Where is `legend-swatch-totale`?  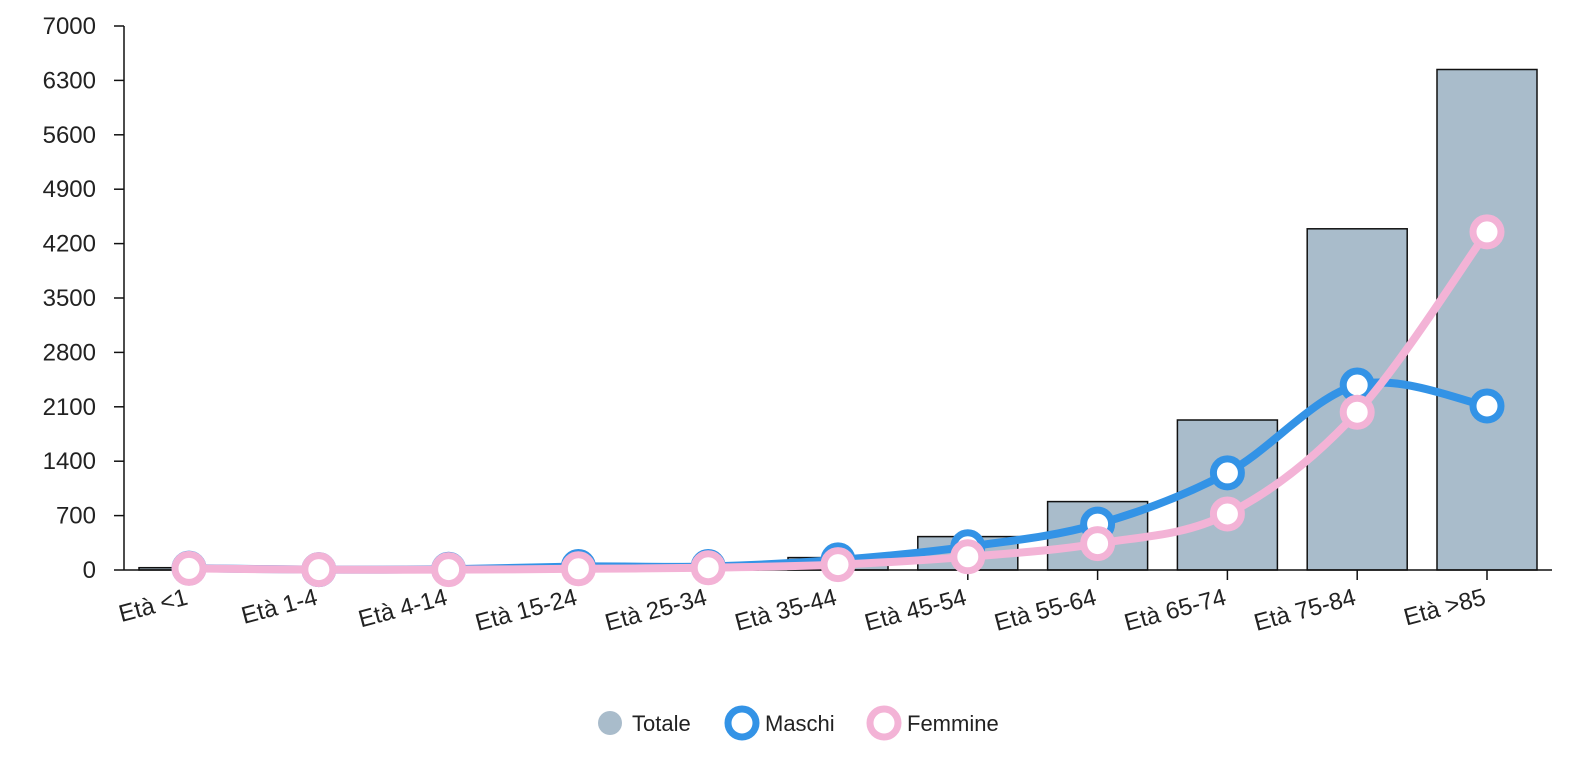 legend-swatch-totale is located at coordinates (610, 723).